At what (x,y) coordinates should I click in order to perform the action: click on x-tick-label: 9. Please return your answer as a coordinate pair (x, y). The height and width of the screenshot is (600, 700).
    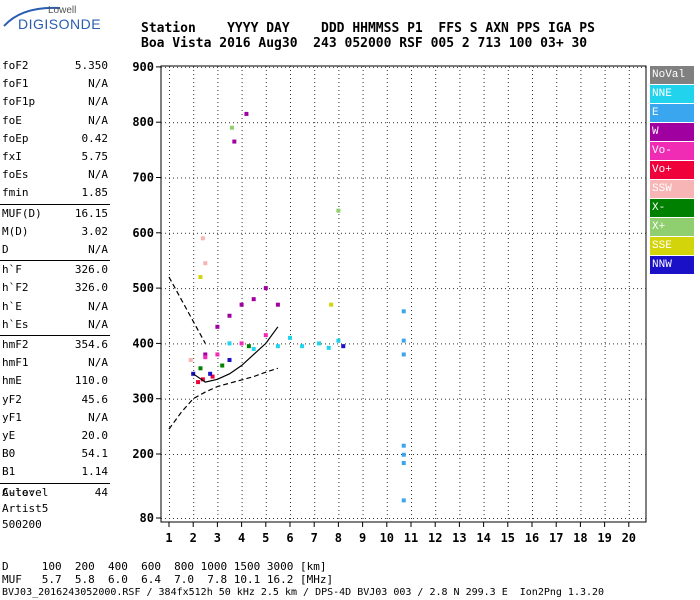
    Looking at the image, I should click on (362, 538).